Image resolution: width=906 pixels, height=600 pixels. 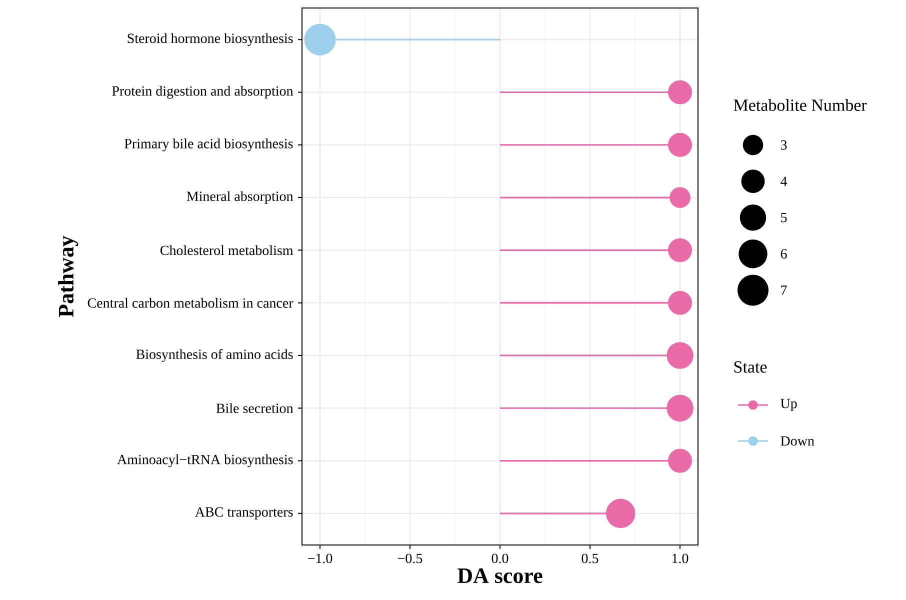 I want to click on y-tick-label: Protein digestion and absorption, so click(x=203, y=92).